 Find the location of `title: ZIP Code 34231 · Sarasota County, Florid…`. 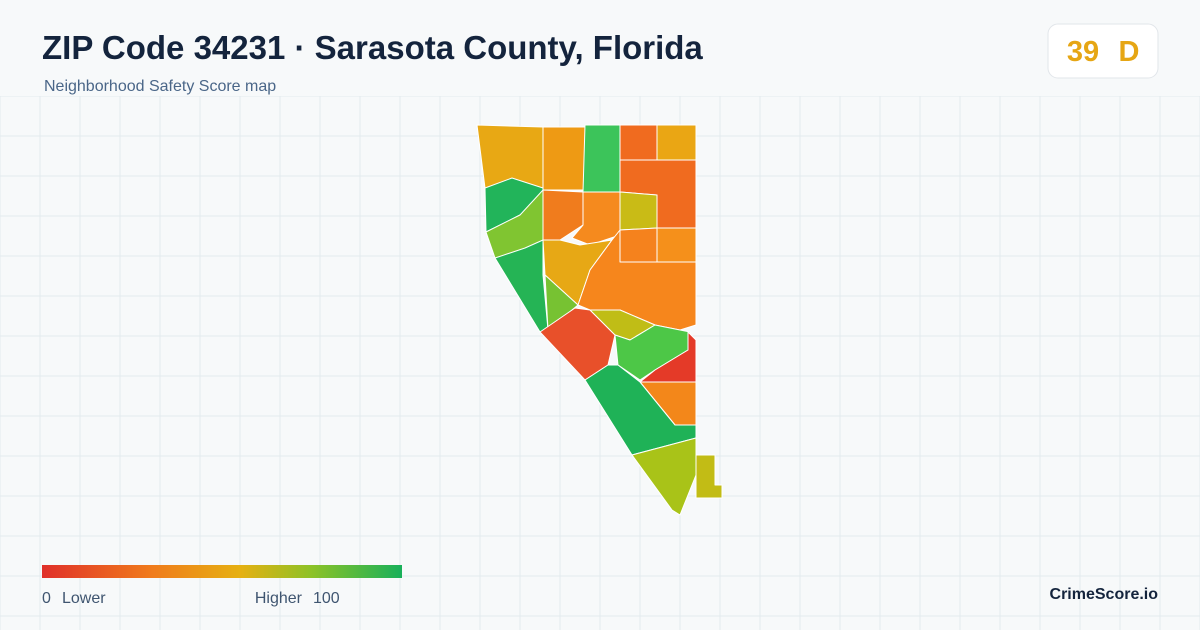

title: ZIP Code 34231 · Sarasota County, Florid… is located at coordinates (372, 47).